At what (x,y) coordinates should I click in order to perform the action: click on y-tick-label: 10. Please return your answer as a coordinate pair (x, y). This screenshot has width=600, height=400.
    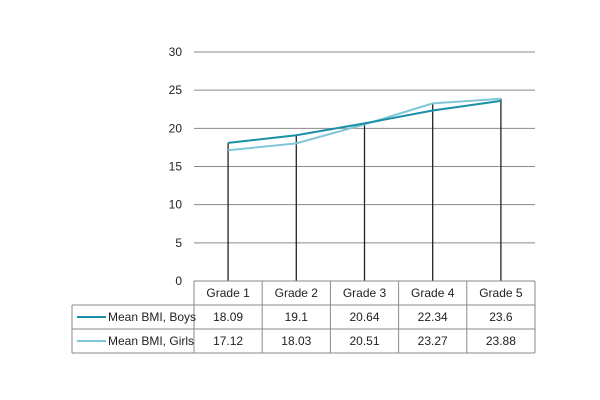
    Looking at the image, I should click on (176, 205).